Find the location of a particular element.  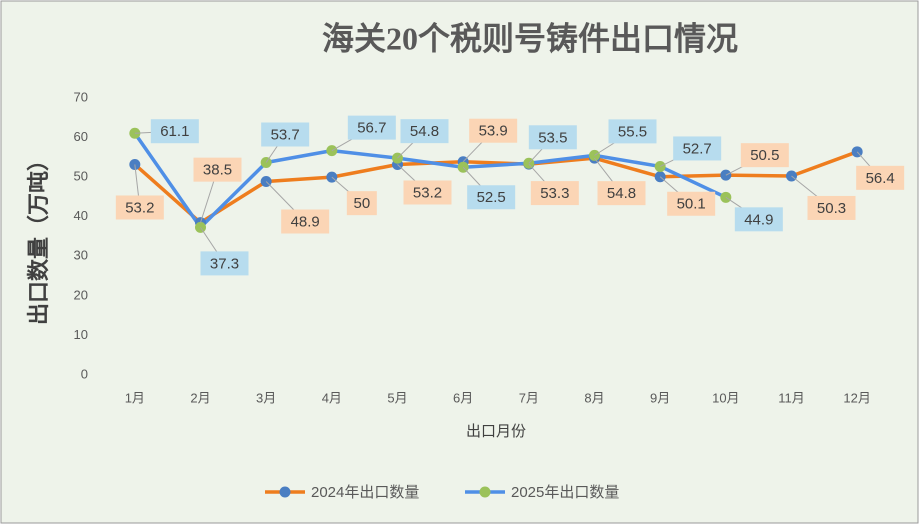

y-tick-label: 10 is located at coordinates (81, 334).